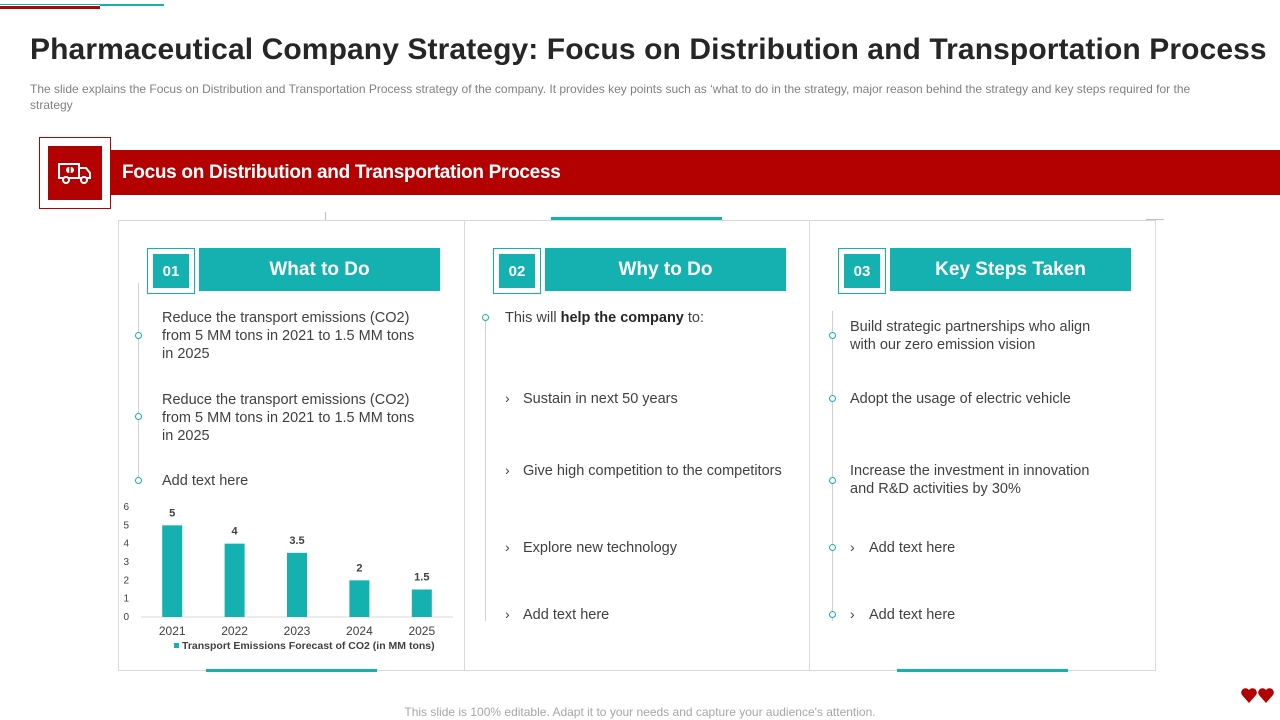 The width and height of the screenshot is (1280, 720). I want to click on top-accent-teal, so click(132, 5).